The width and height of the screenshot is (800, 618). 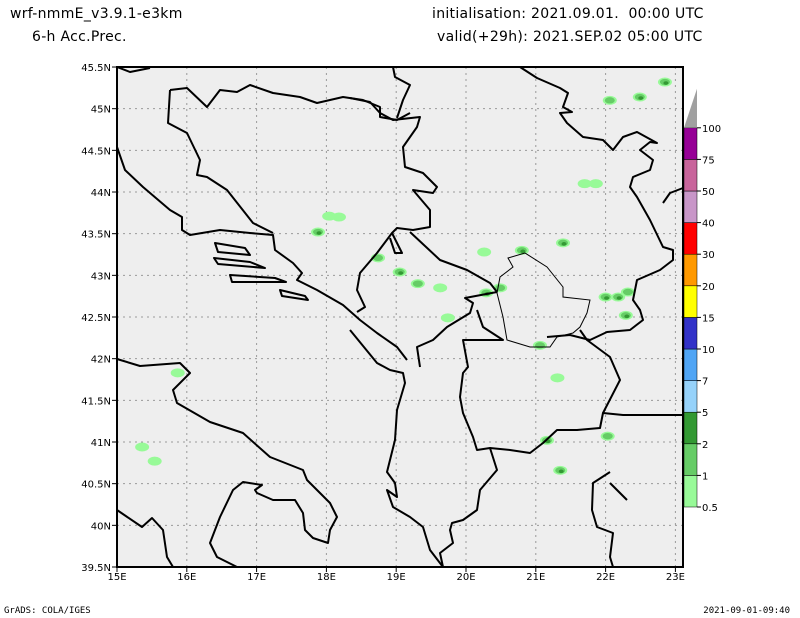 What do you see at coordinates (708, 192) in the screenshot?
I see `colorbar-label: 50` at bounding box center [708, 192].